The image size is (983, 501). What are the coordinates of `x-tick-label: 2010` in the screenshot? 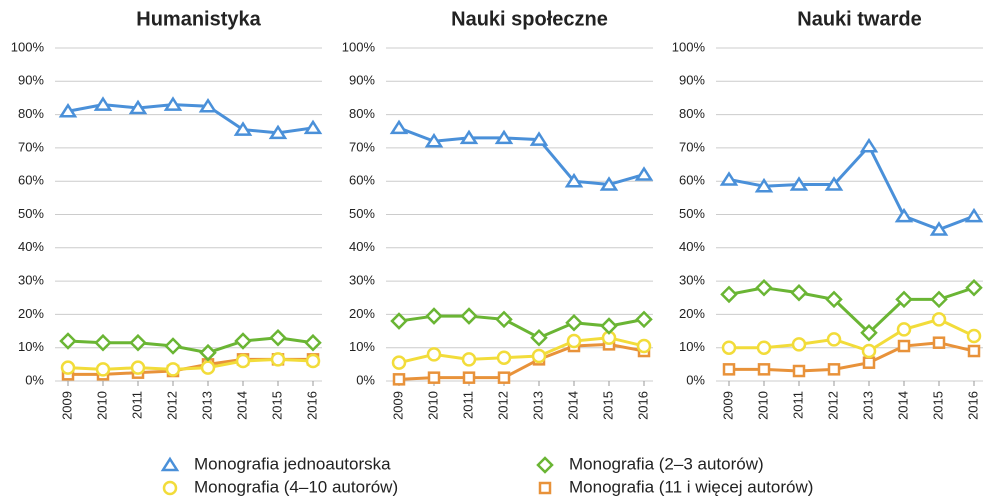 It's located at (432, 405).